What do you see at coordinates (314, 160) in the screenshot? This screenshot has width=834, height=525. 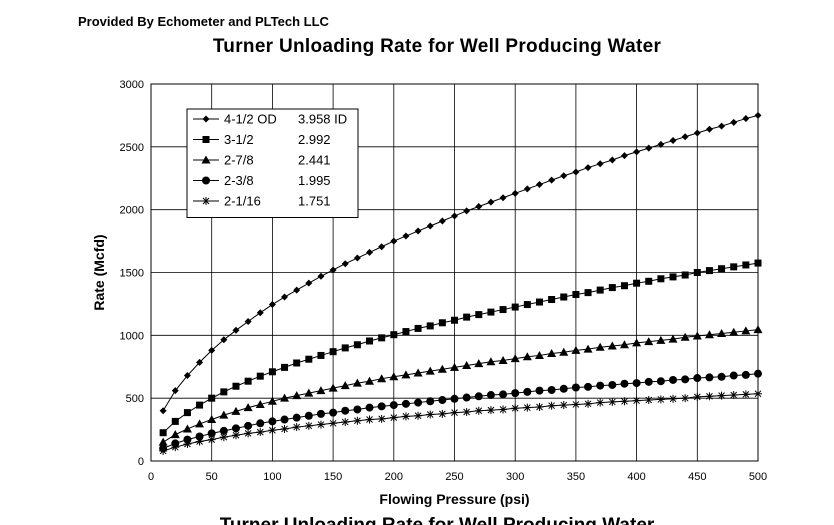 I see `legend-series-id: 2.441` at bounding box center [314, 160].